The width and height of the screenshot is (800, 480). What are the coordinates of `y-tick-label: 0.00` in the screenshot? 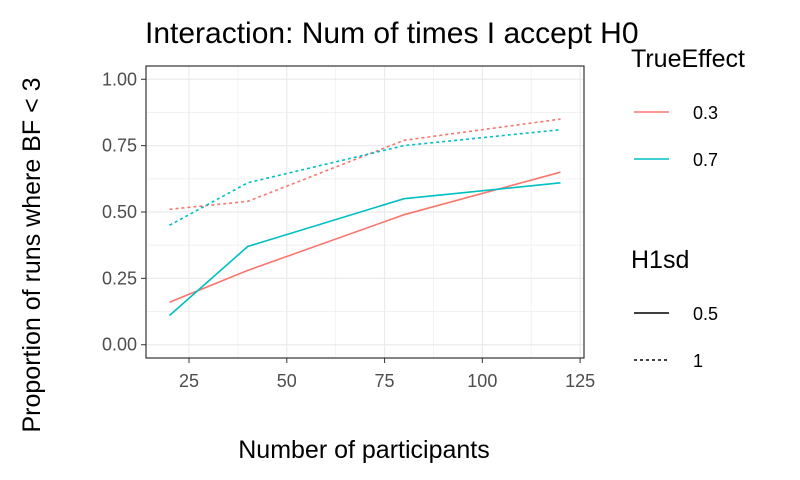 It's located at (119, 345).